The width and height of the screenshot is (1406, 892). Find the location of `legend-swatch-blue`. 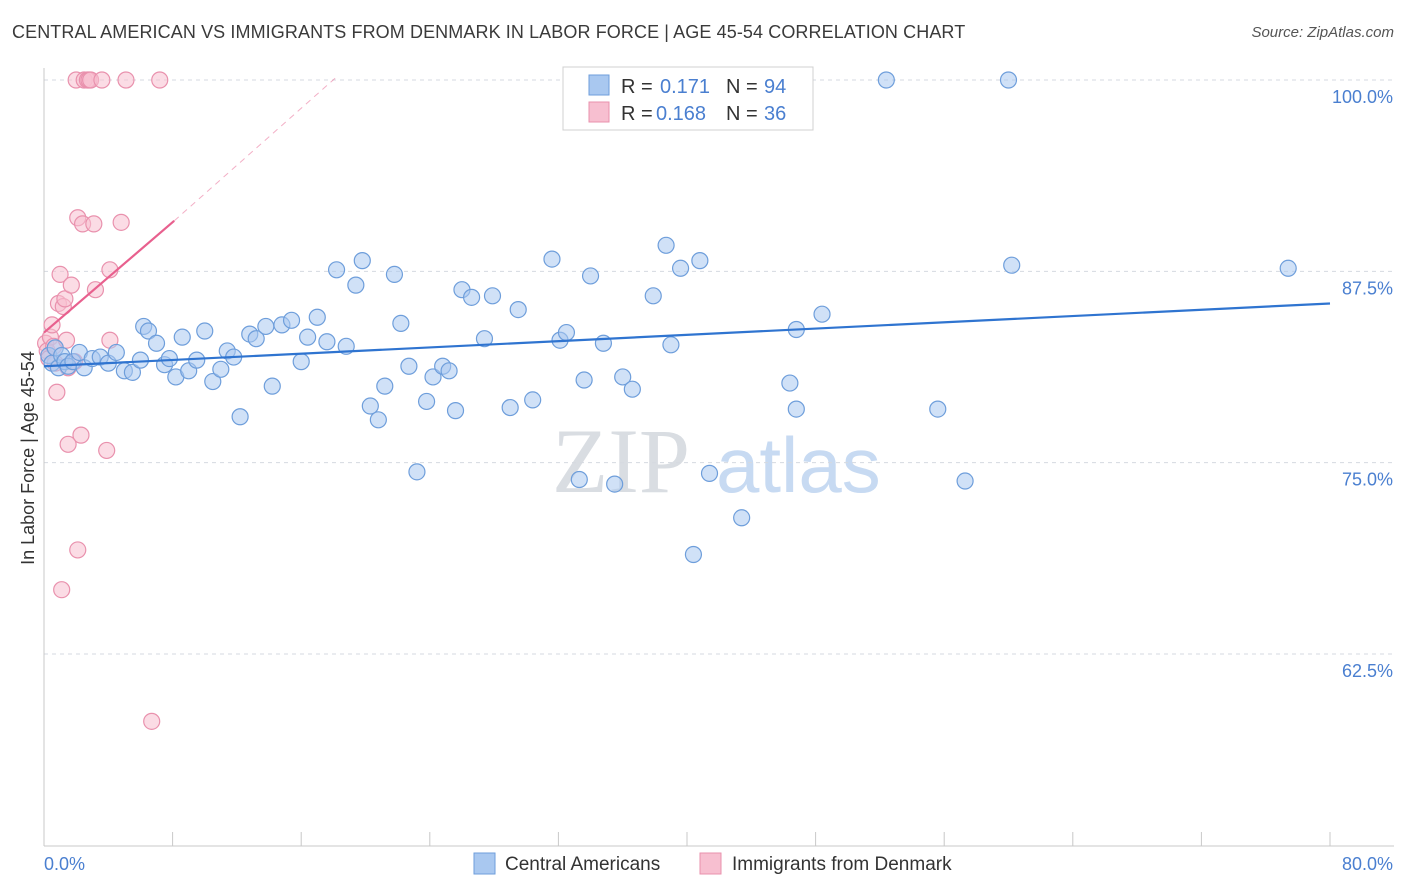

legend-swatch-blue is located at coordinates (599, 85).